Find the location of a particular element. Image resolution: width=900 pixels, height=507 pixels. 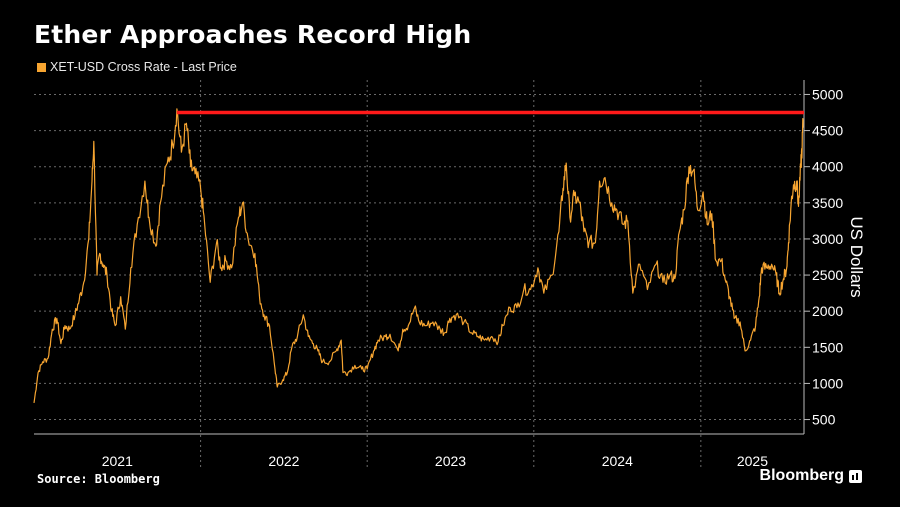

brand-logo: Bloomberg is located at coordinates (811, 476).